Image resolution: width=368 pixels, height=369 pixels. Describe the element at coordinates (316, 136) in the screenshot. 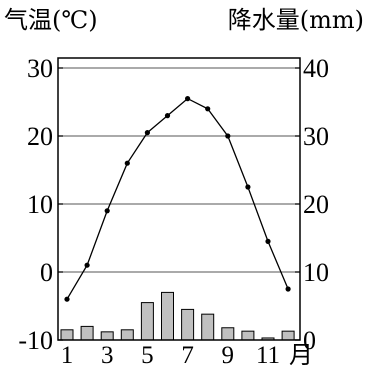

I see `precipitation-tick-label: 30` at that location.